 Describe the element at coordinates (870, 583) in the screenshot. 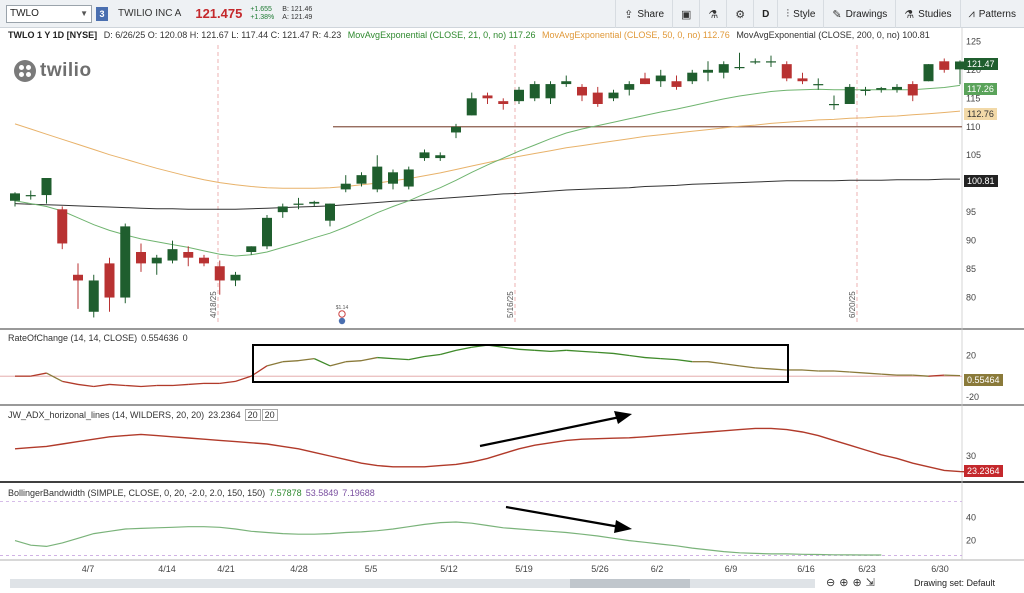

I see `cursor-icon: ⇲` at that location.